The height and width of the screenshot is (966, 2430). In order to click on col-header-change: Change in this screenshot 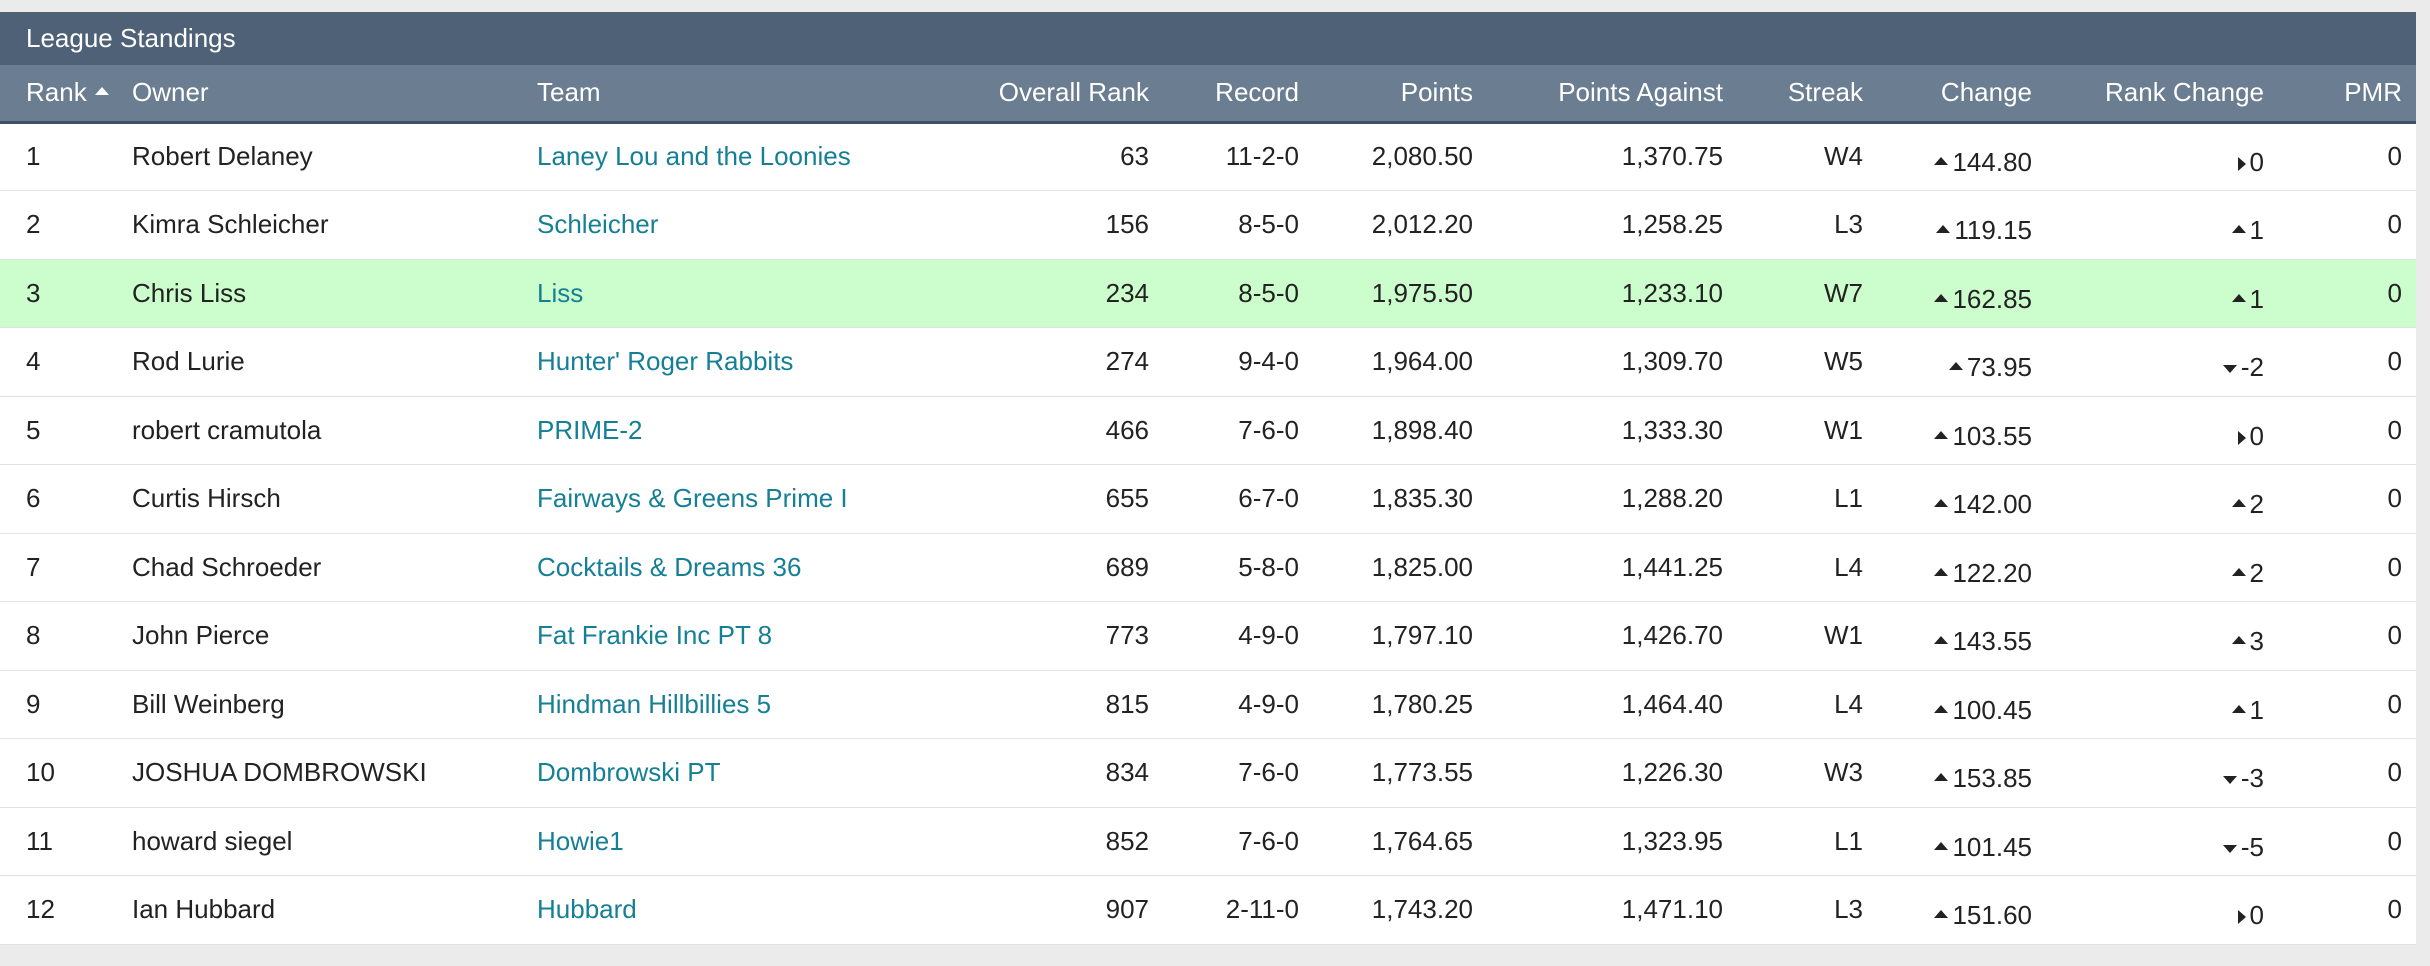, I will do `click(1961, 94)`.